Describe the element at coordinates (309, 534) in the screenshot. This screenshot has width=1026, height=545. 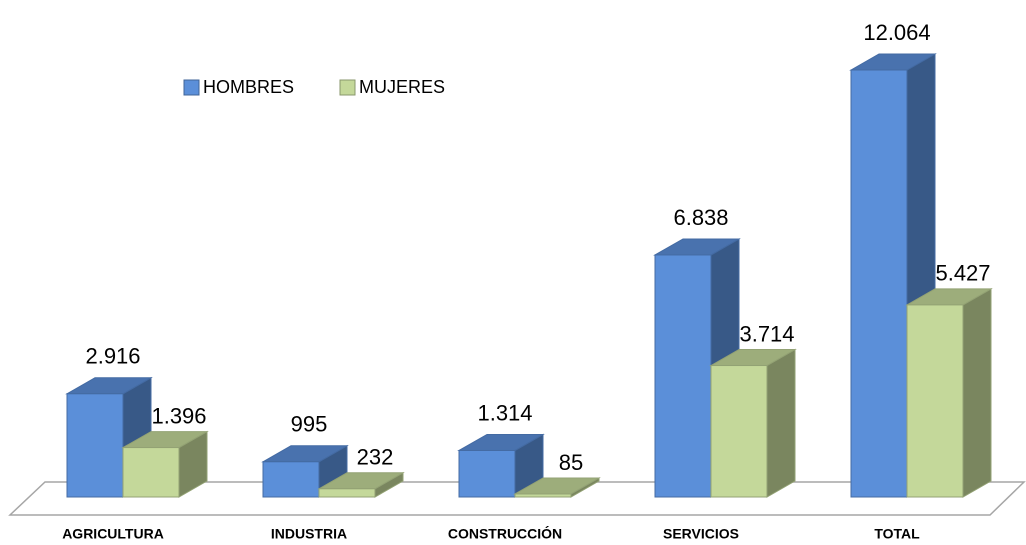
I see `x-tick-label: INDUSTRIA` at that location.